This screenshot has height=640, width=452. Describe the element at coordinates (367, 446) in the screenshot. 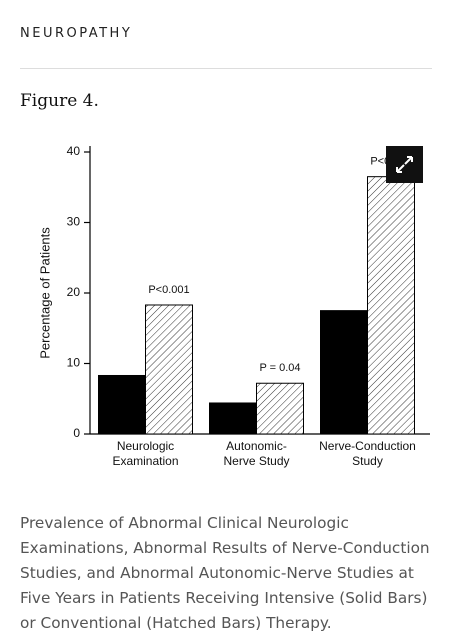

I see `label-line: Nerve-Conduction` at that location.